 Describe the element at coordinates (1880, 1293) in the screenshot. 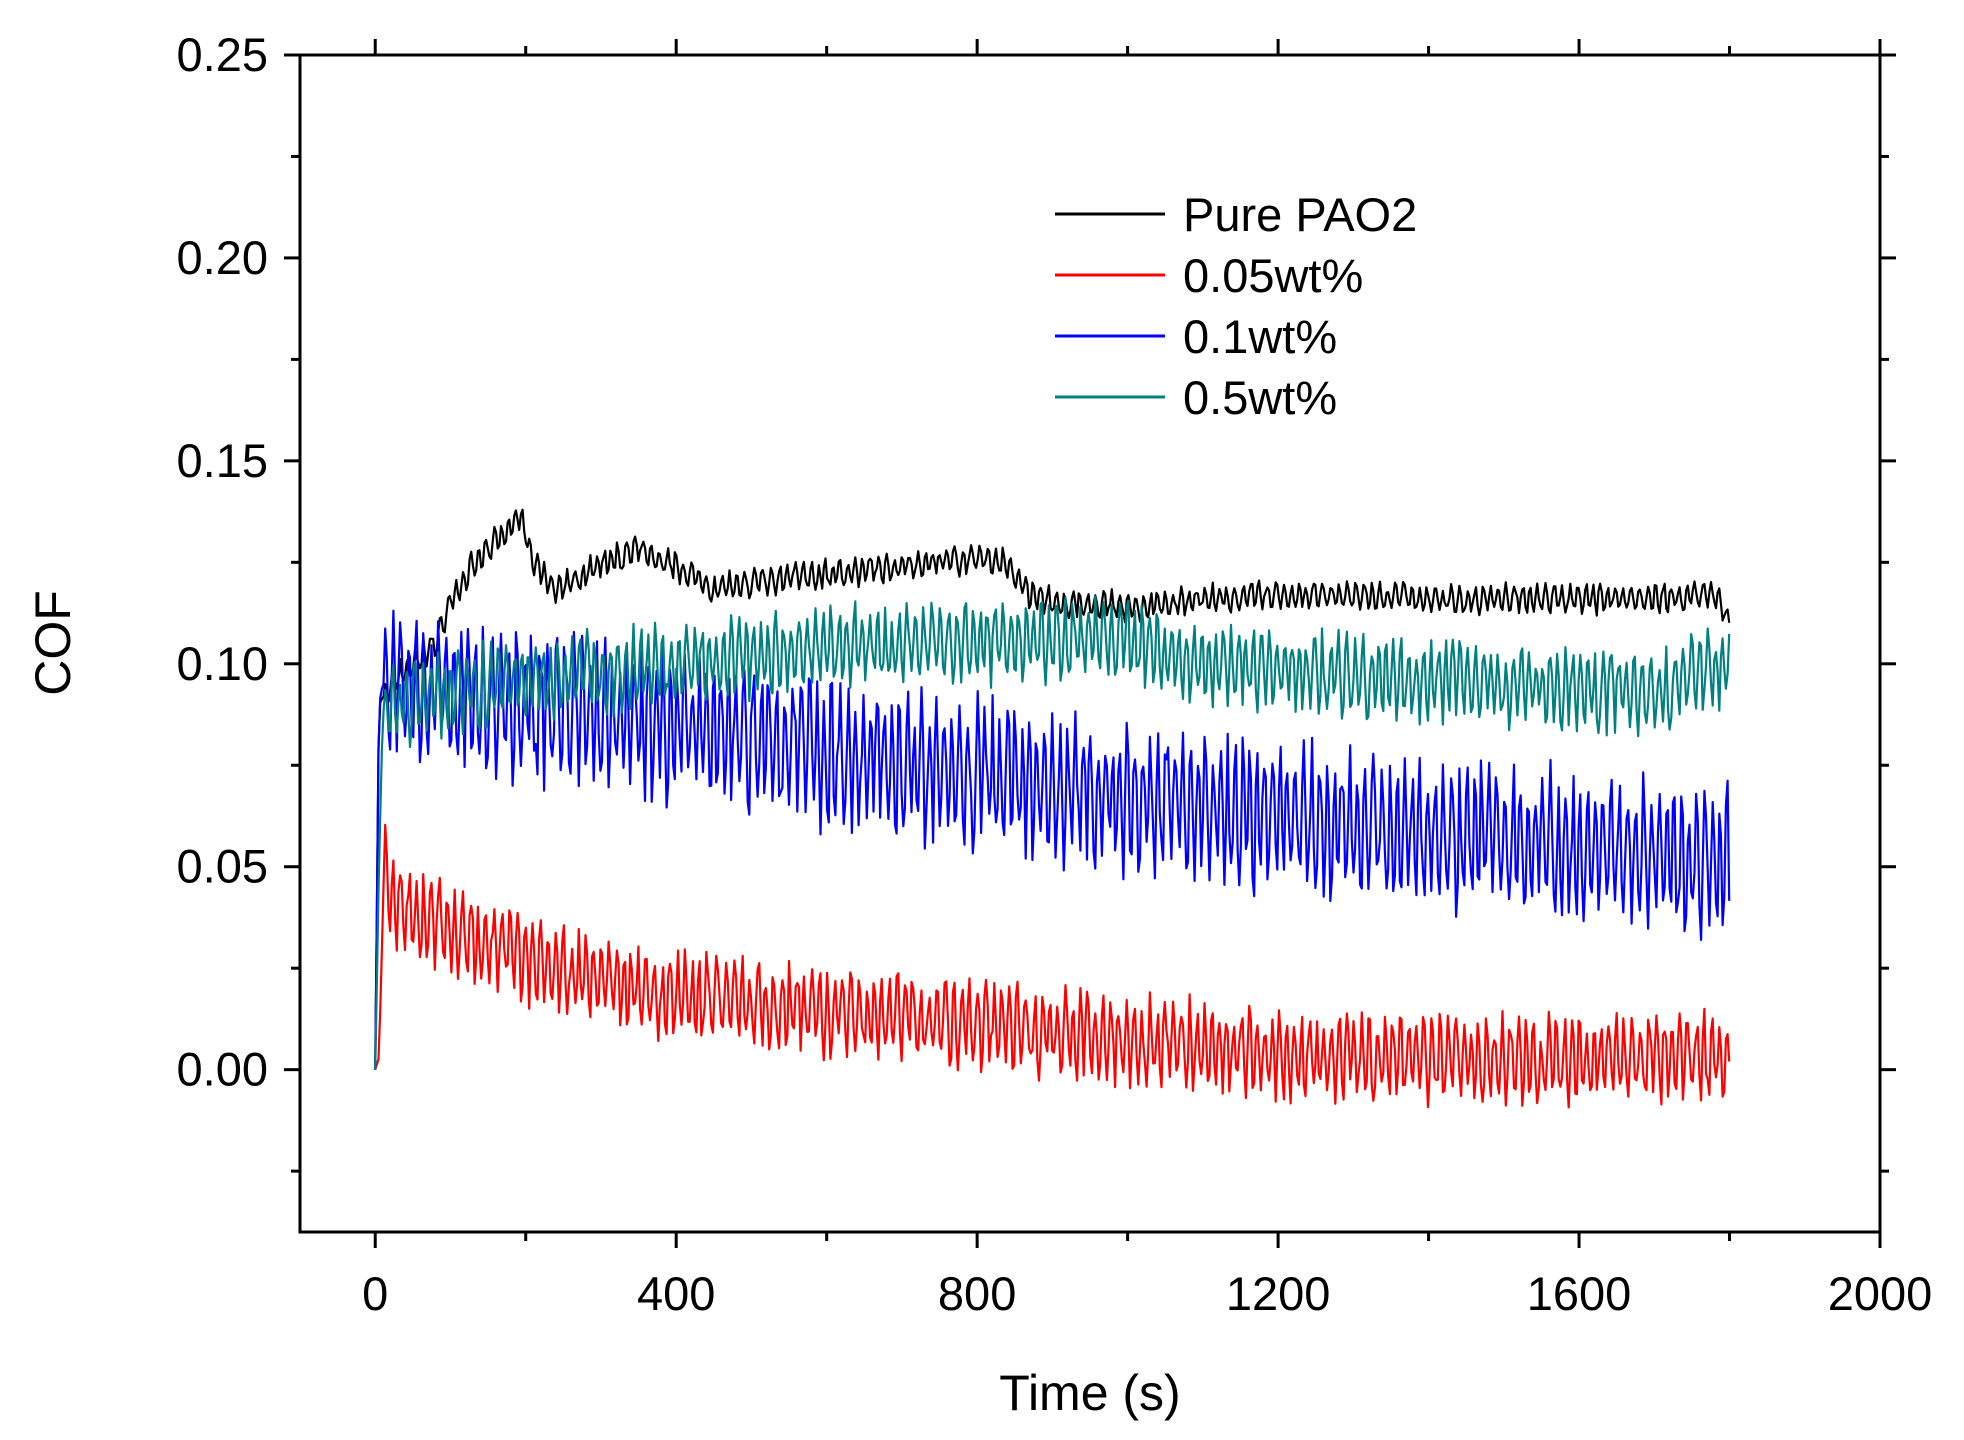

I see `x-tick-label: 2000` at that location.